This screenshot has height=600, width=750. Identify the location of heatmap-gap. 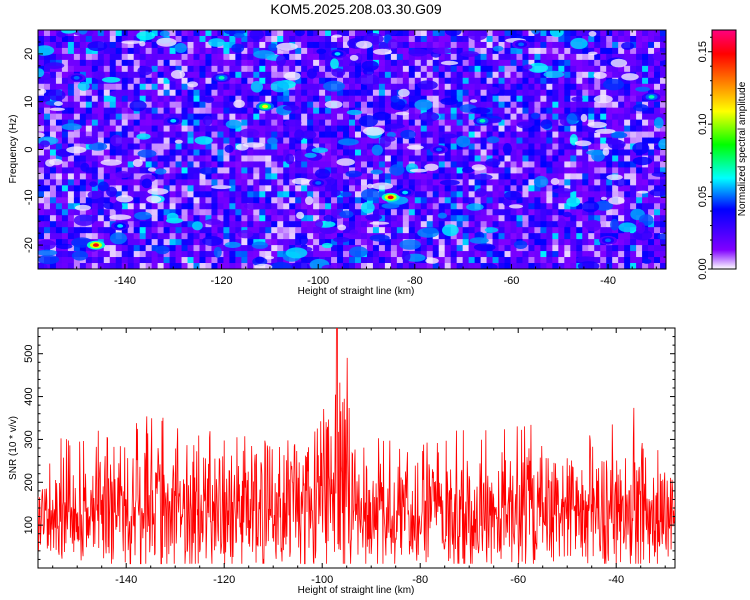
(354, 57).